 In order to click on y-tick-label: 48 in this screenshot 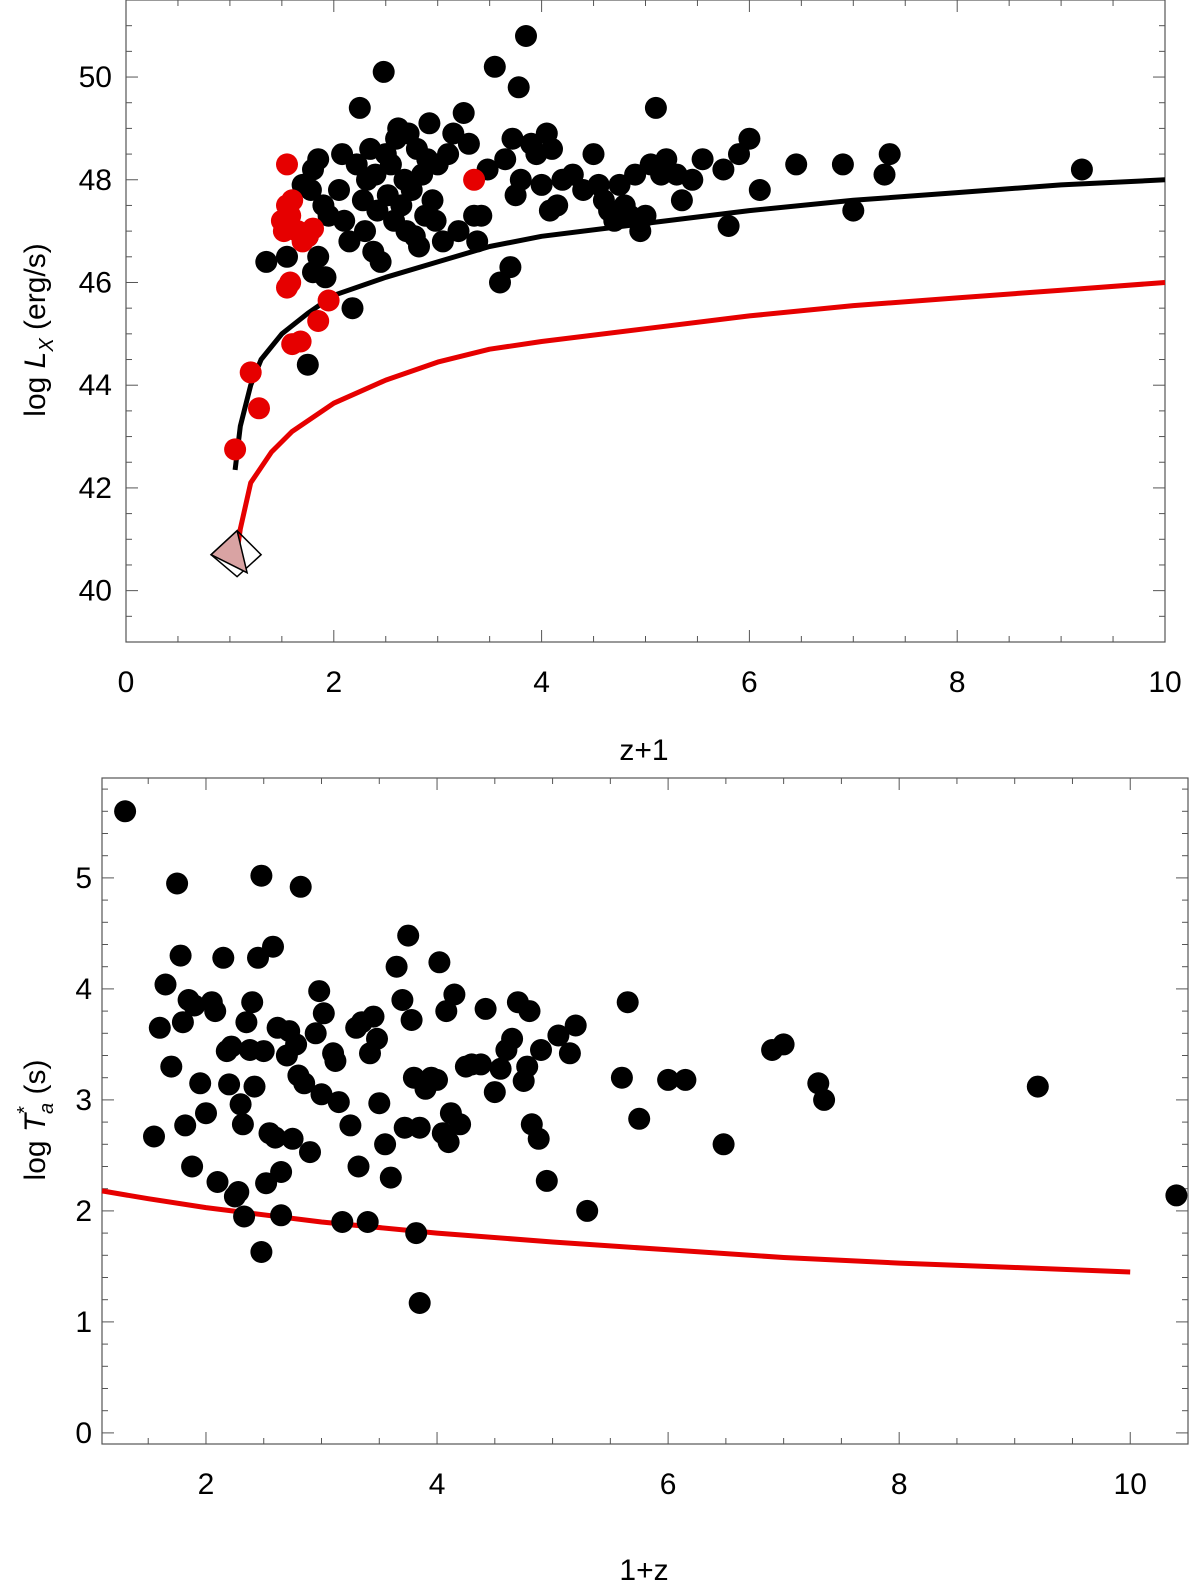, I will do `click(95, 180)`.